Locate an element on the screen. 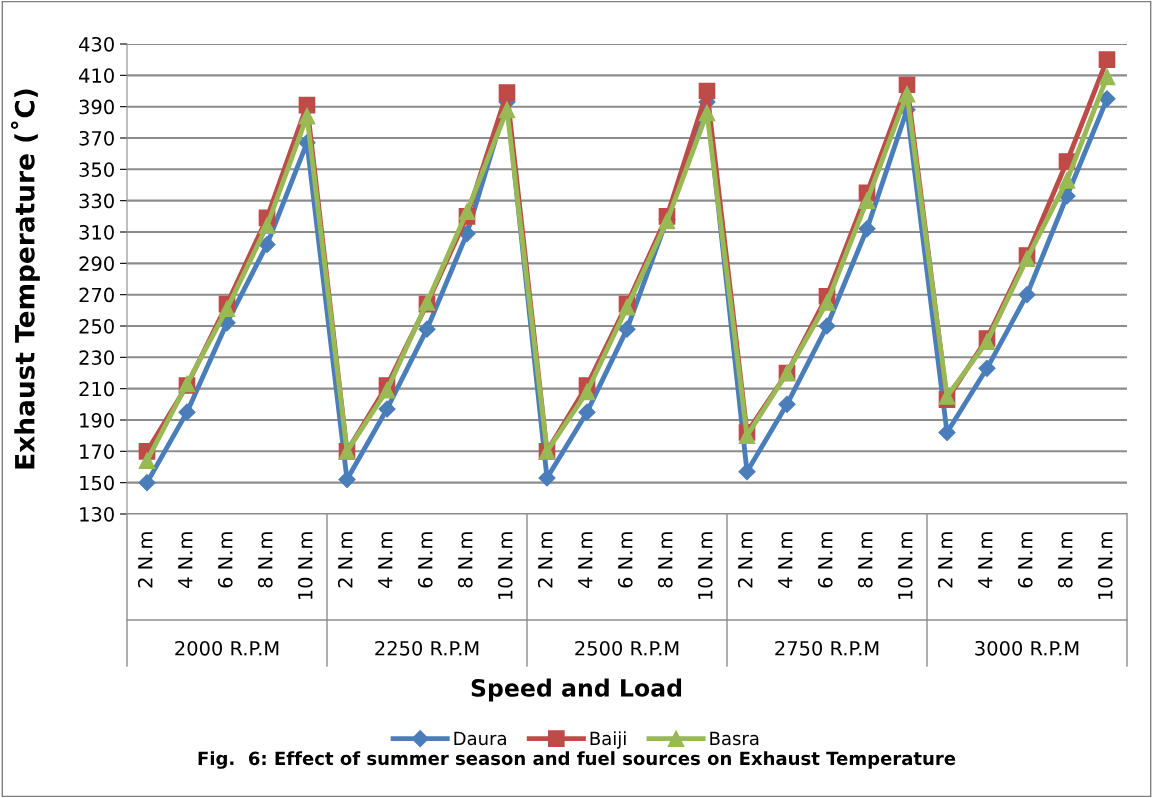 The width and height of the screenshot is (1153, 798). y-tick-label: 390 is located at coordinates (96, 107).